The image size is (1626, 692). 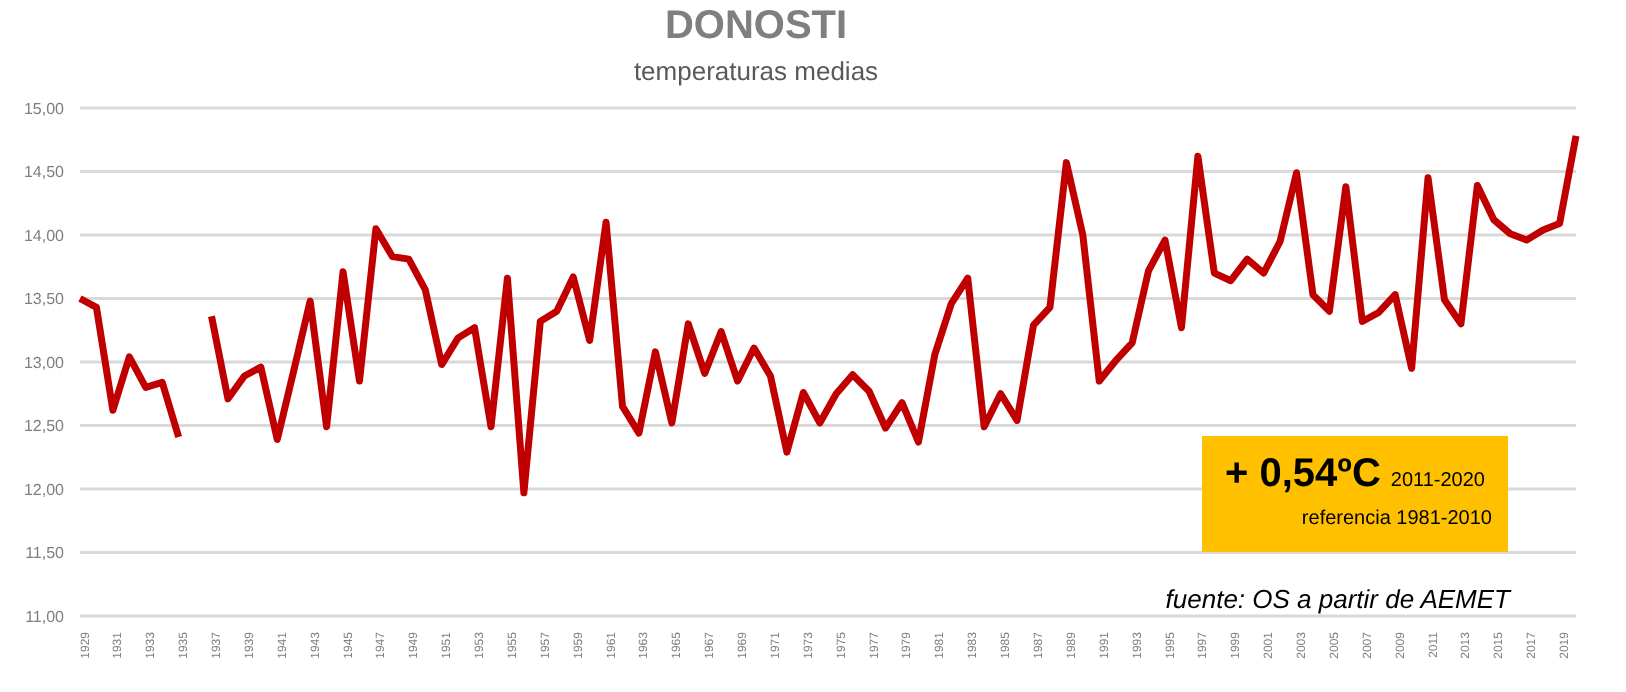 I want to click on y-tick-label: 12,00, so click(x=44, y=489).